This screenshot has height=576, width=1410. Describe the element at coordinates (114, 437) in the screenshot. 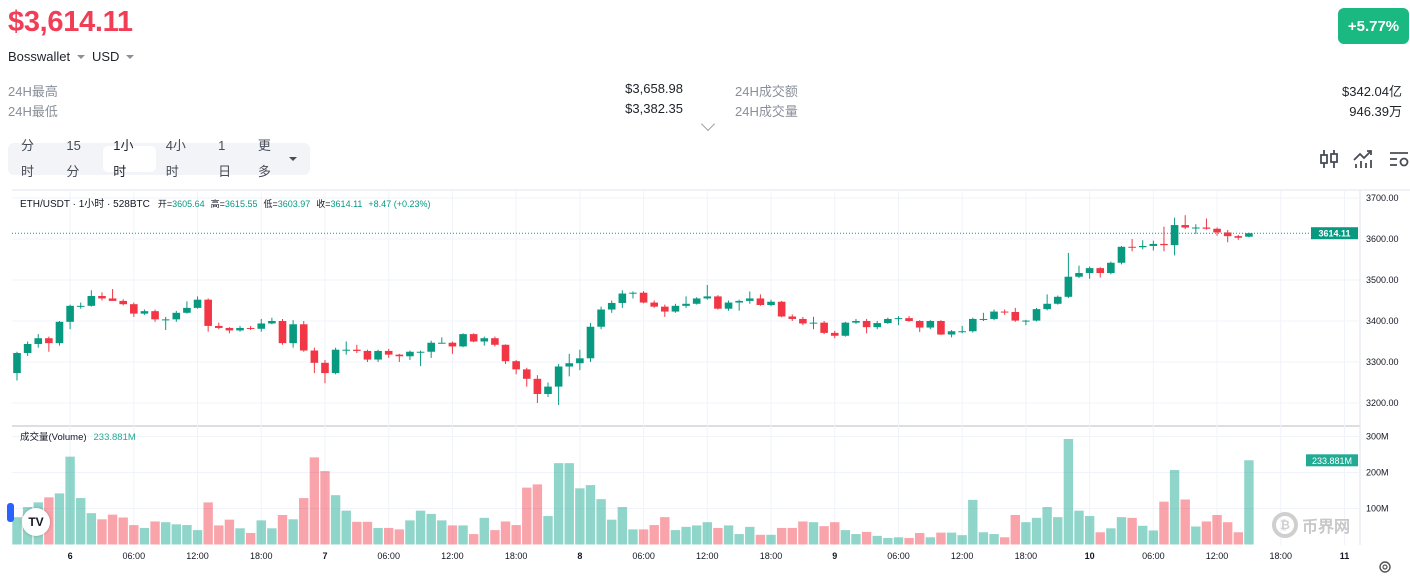

I see `volume-legend-value: 233.881M` at that location.